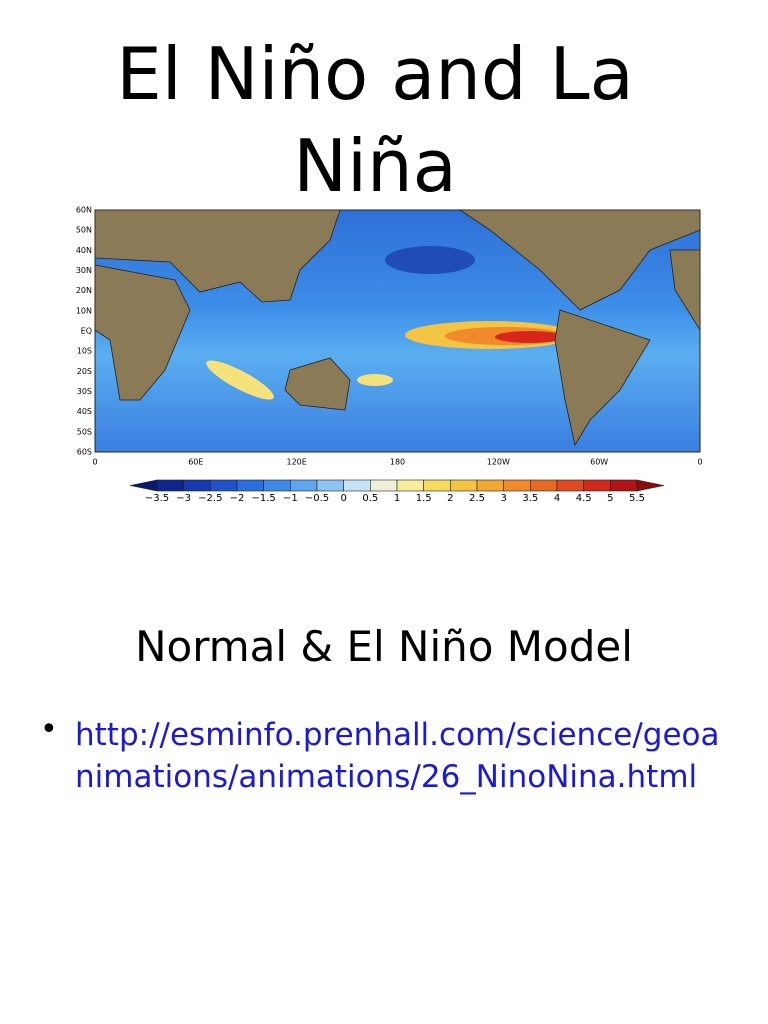 The image size is (768, 1024). I want to click on lon-label: 60E, so click(195, 462).